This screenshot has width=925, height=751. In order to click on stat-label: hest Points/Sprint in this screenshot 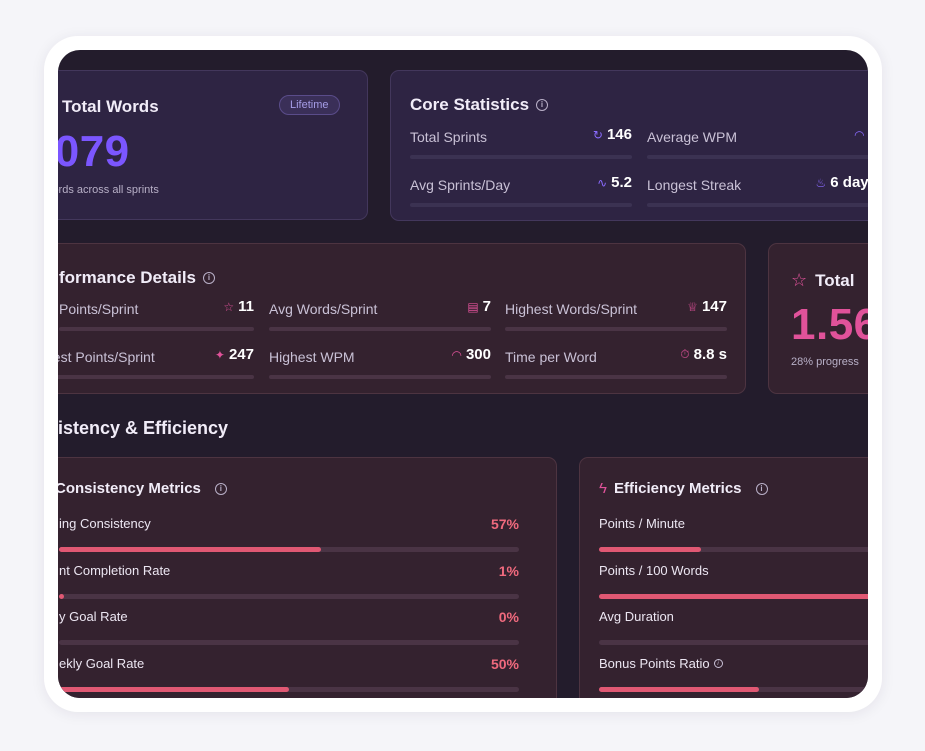, I will do `click(106, 357)`.